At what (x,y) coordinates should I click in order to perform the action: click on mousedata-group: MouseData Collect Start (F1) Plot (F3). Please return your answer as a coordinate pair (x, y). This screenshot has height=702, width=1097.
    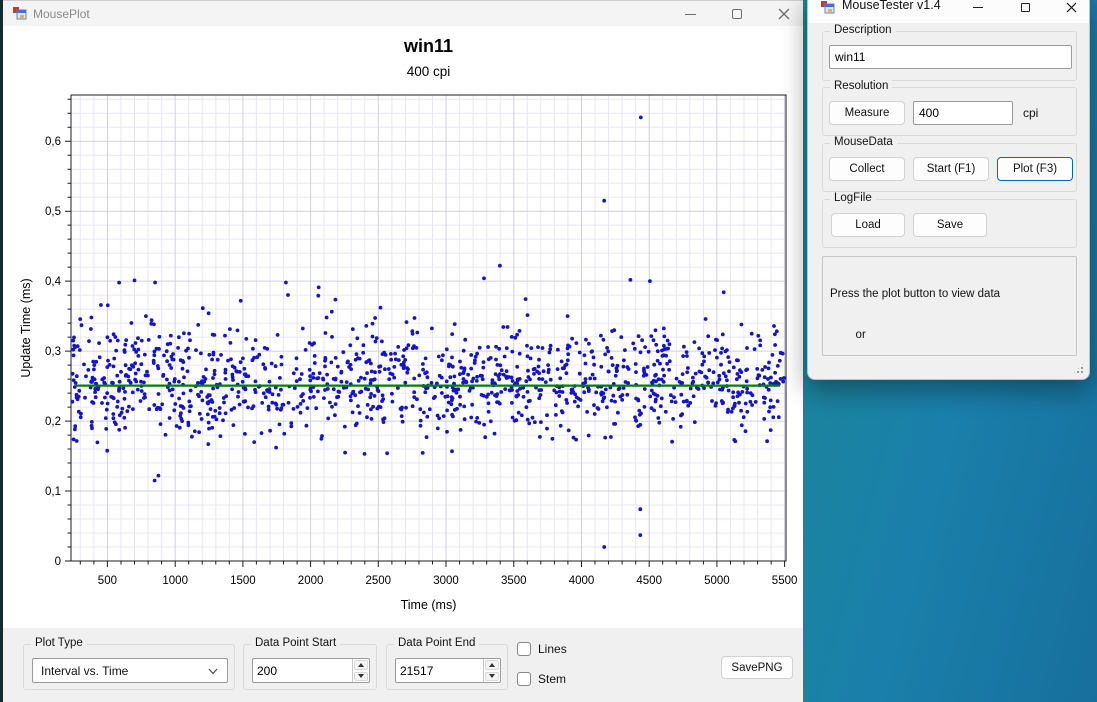
    Looking at the image, I should click on (949, 164).